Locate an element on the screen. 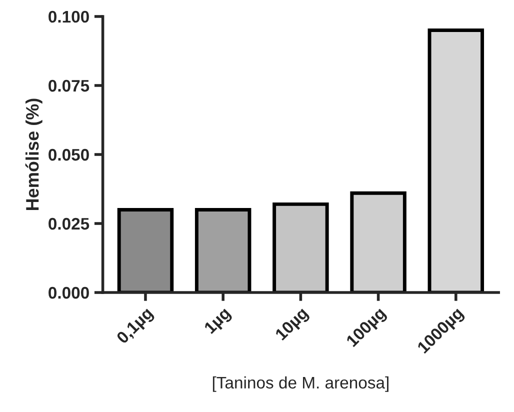 This screenshot has height=412, width=514. y-tick-label: 0.050 is located at coordinates (68, 154).